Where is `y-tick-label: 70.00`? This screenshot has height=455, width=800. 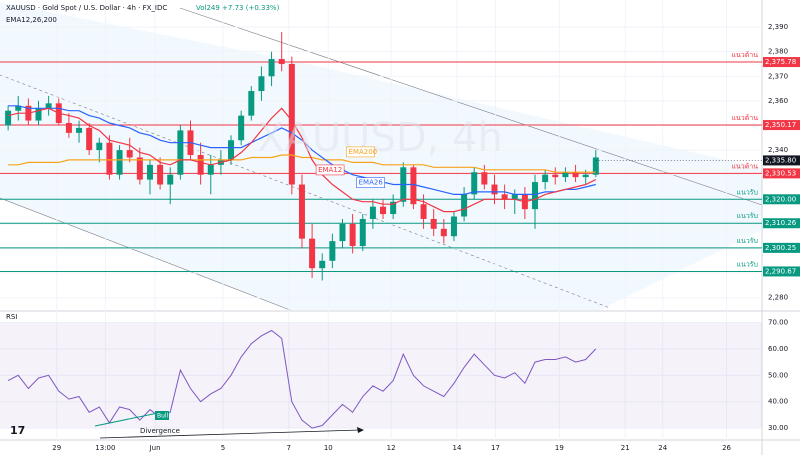
y-tick-label: 70.00 is located at coordinates (778, 323).